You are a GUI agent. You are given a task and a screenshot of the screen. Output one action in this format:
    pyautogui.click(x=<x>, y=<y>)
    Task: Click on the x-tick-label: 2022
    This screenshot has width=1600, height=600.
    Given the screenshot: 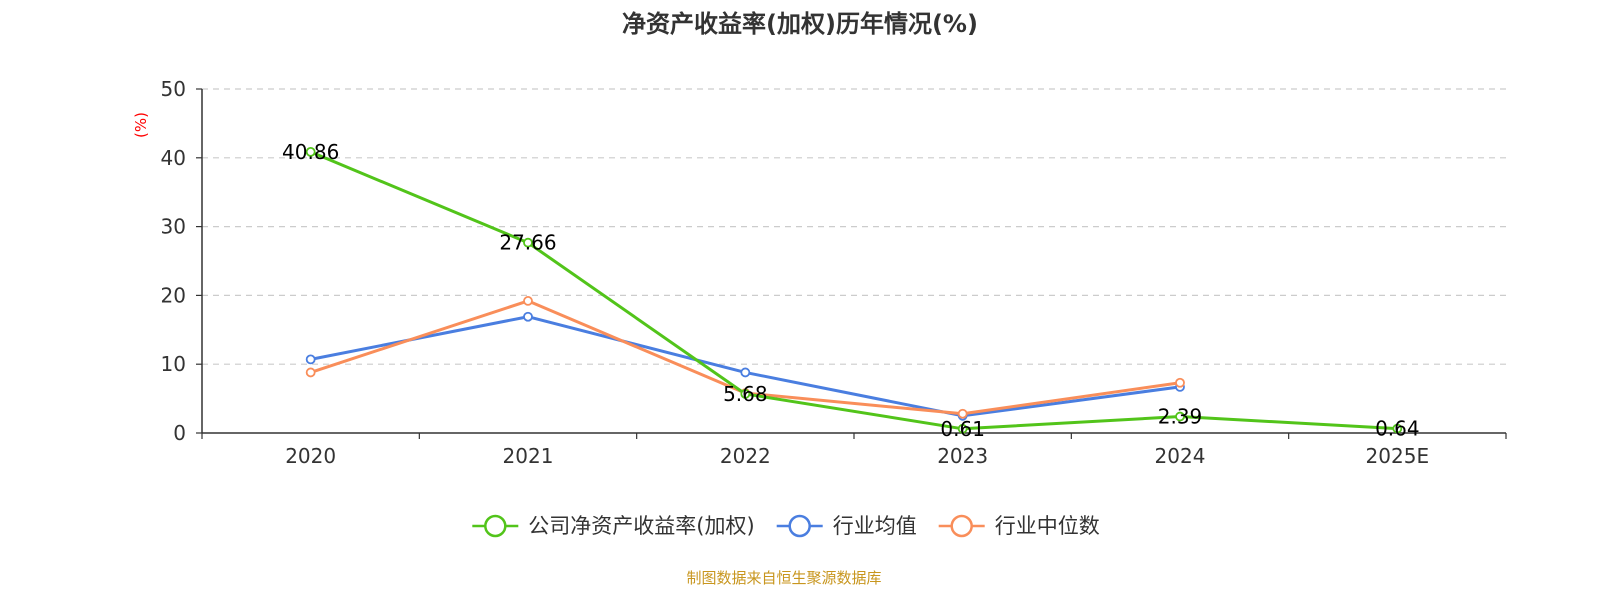 What is the action you would take?
    pyautogui.click(x=745, y=456)
    